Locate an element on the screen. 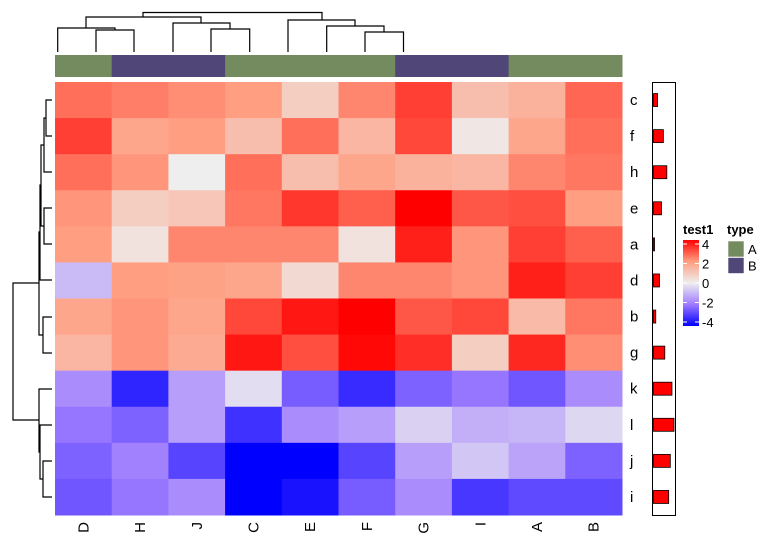 The height and width of the screenshot is (549, 768). heatmap-cell-g-H is located at coordinates (140, 353).